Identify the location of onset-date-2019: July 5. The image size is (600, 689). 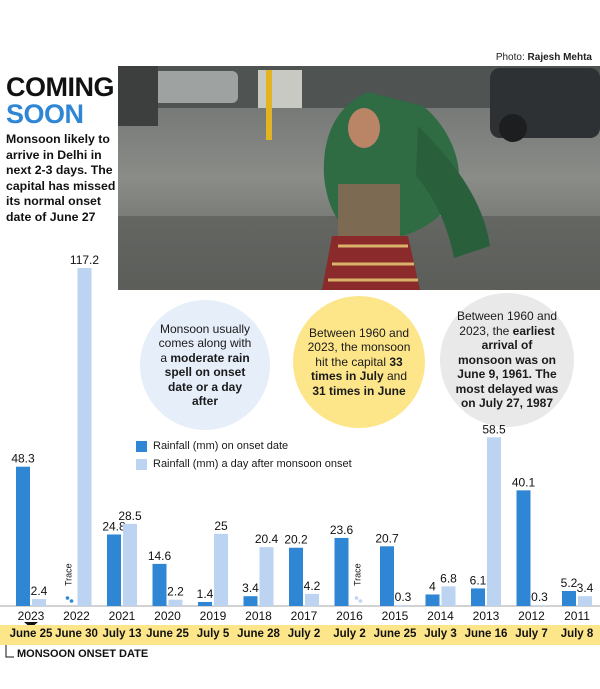
(213, 634).